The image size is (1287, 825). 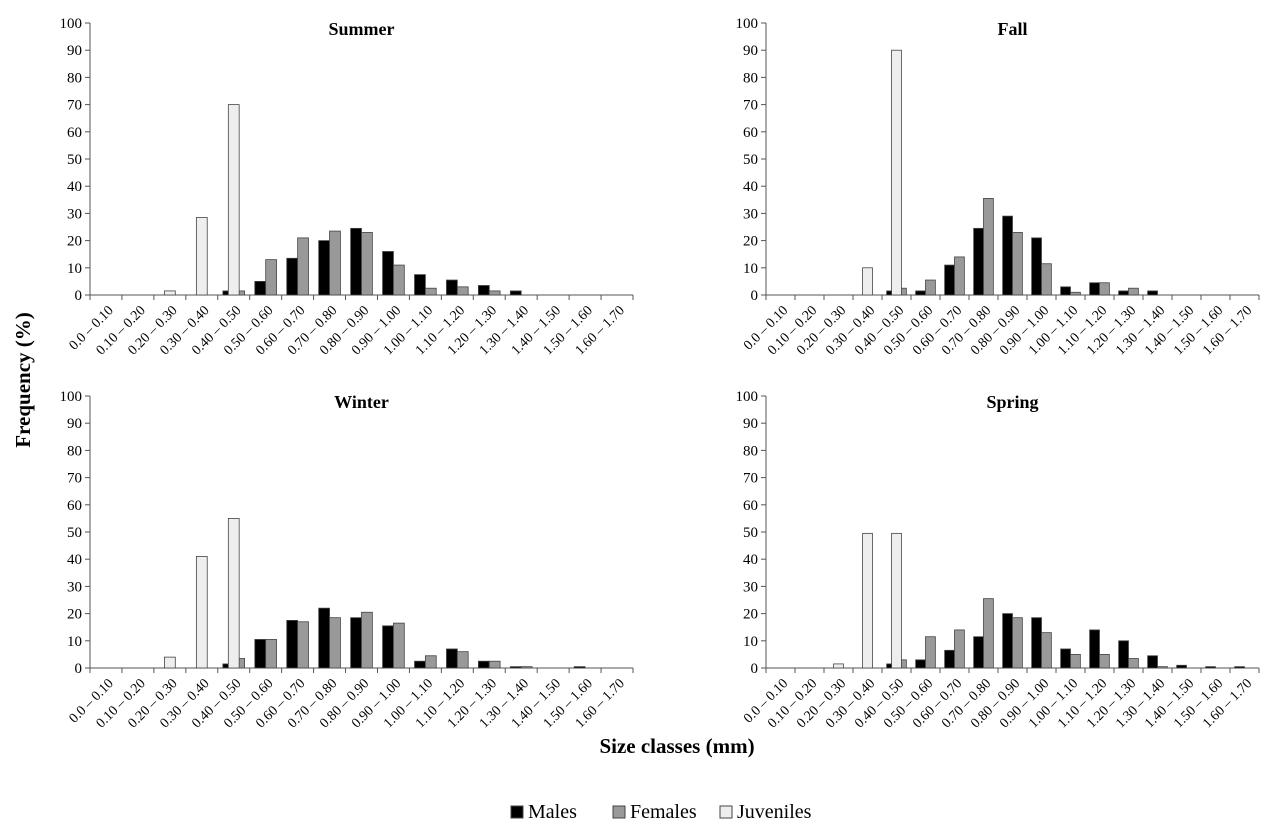 I want to click on legend-label-juveniles: Juveniles, so click(x=774, y=812).